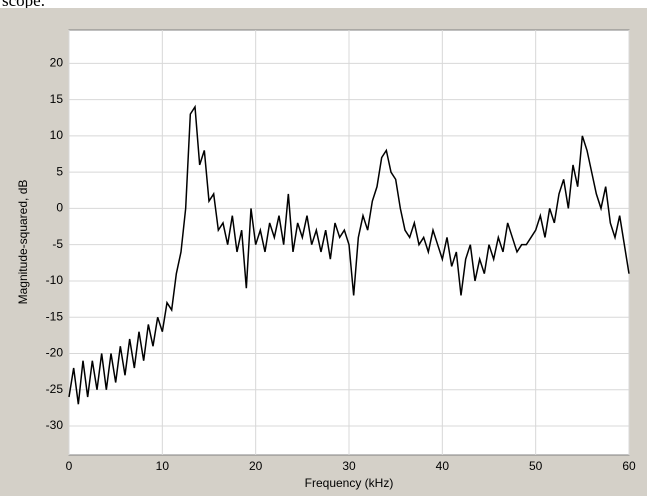 This screenshot has width=647, height=496. What do you see at coordinates (59, 208) in the screenshot?
I see `y-tick-label: 0` at bounding box center [59, 208].